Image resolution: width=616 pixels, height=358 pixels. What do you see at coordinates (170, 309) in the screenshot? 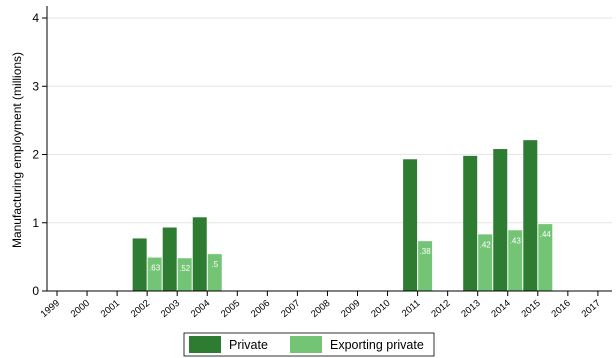
I see `x-tick-label: 2003` at bounding box center [170, 309].